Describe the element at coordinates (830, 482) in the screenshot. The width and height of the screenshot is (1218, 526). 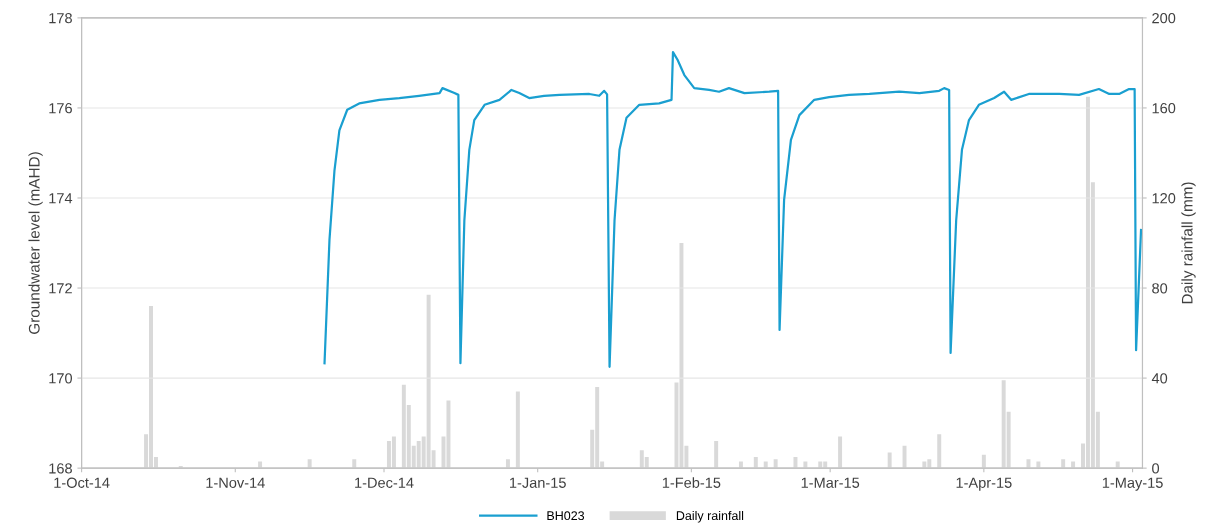
I see `x-tick-label: 1-Mar-15` at that location.